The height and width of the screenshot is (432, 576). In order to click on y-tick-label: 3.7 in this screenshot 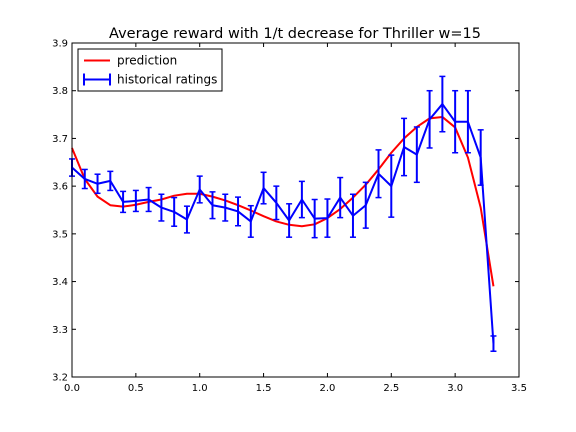, I will do `click(60, 139)`.